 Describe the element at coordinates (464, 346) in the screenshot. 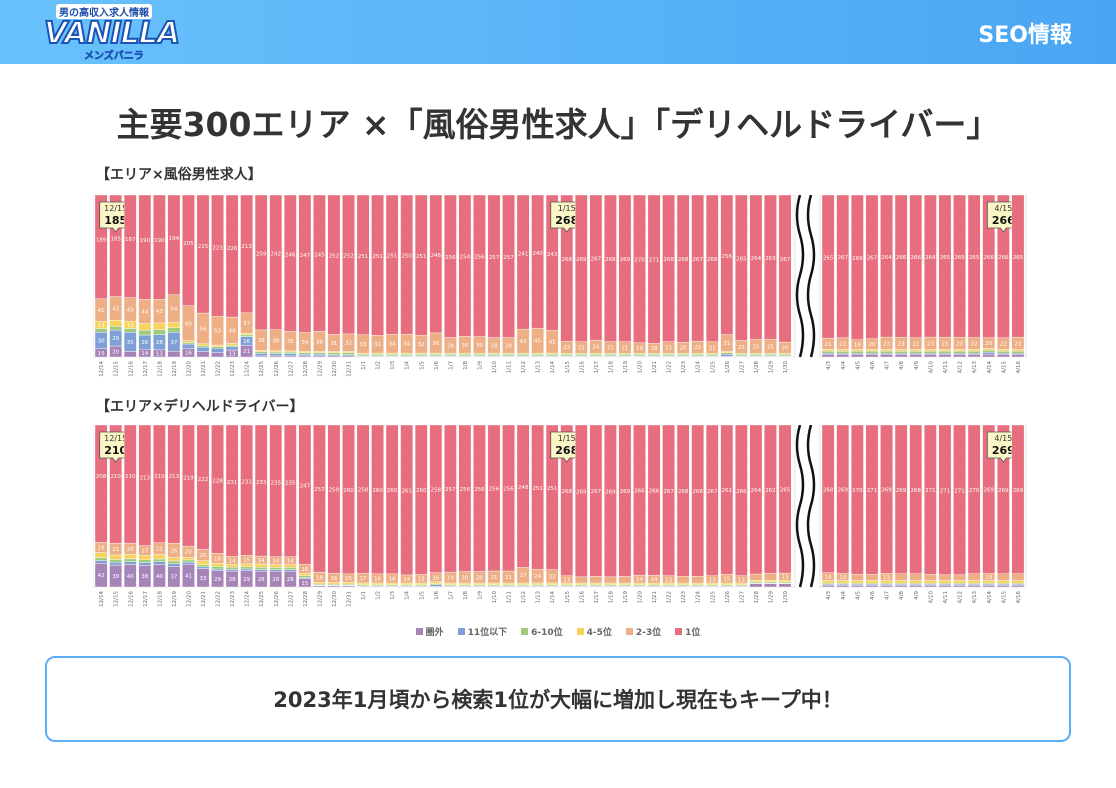

I see `data-label: 30` at that location.